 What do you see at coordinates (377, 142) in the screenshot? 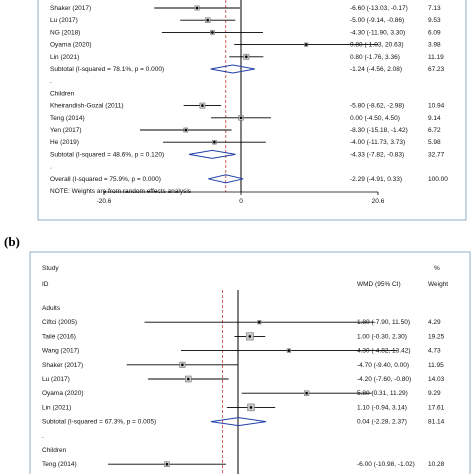
I see `study-ci-text: -4.00 (-11.73, 3.73)` at bounding box center [377, 142].